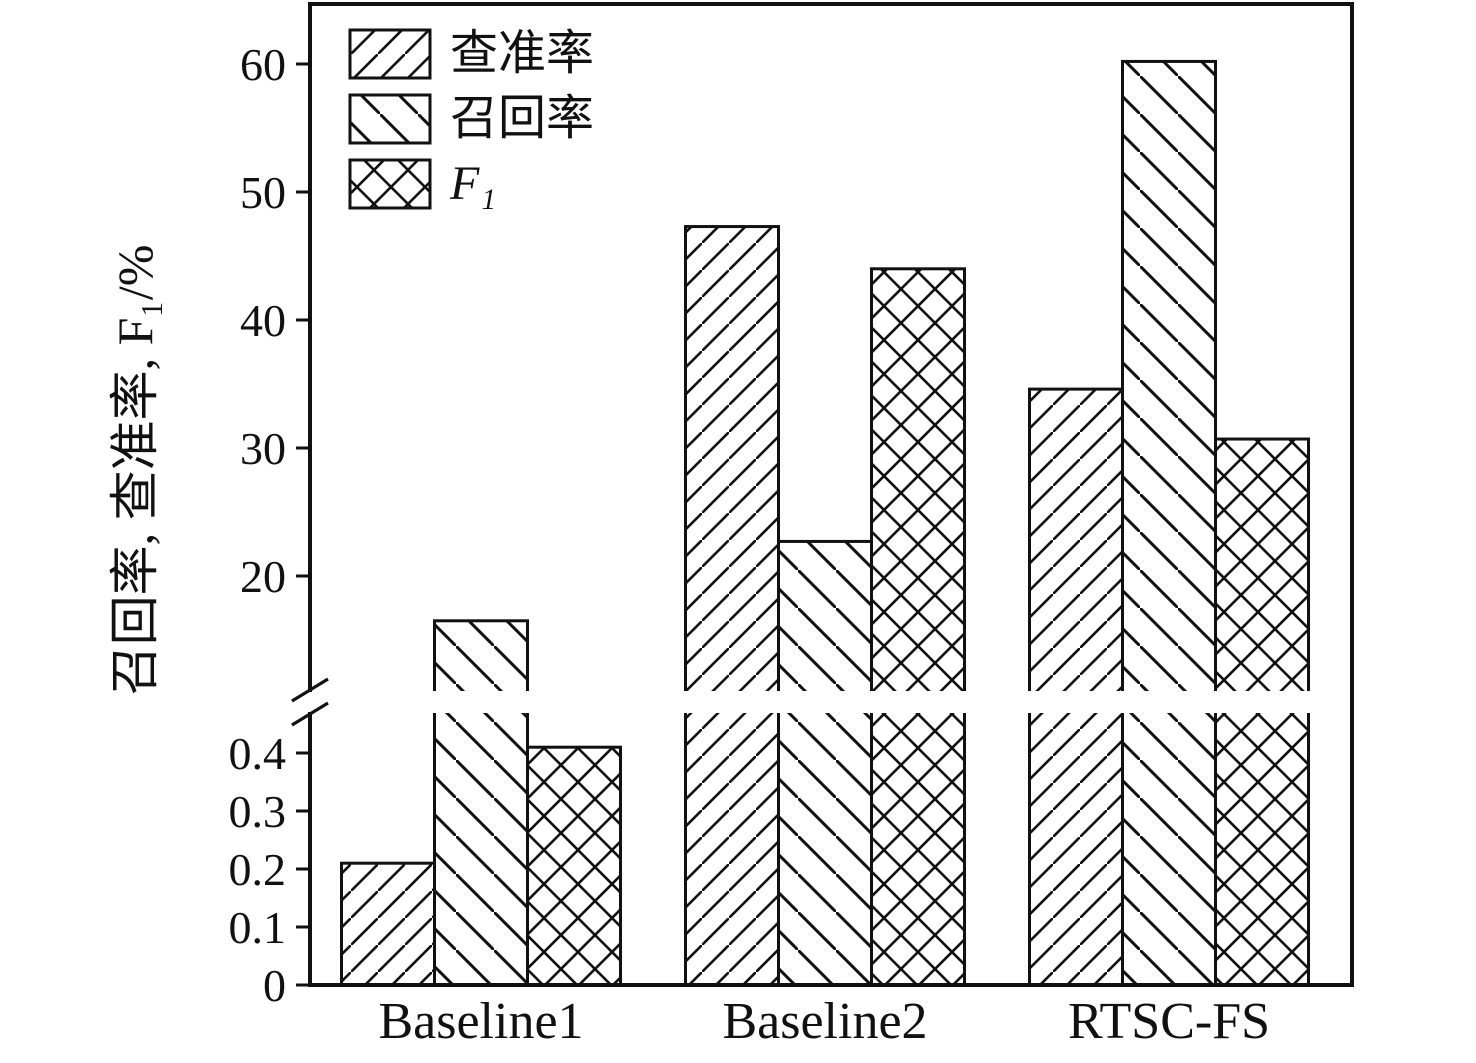 This screenshot has width=1476, height=1063. Describe the element at coordinates (1169, 1021) in the screenshot. I see `x-category-label: RTSC-FS` at that location.